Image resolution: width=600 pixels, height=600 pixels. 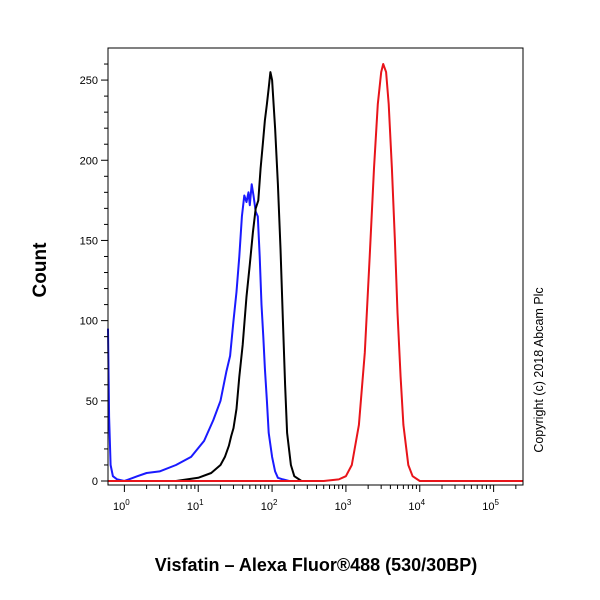 What do you see at coordinates (94, 275) in the screenshot?
I see `y-axis-ticks: 0 50 100 150 200 250` at bounding box center [94, 275].